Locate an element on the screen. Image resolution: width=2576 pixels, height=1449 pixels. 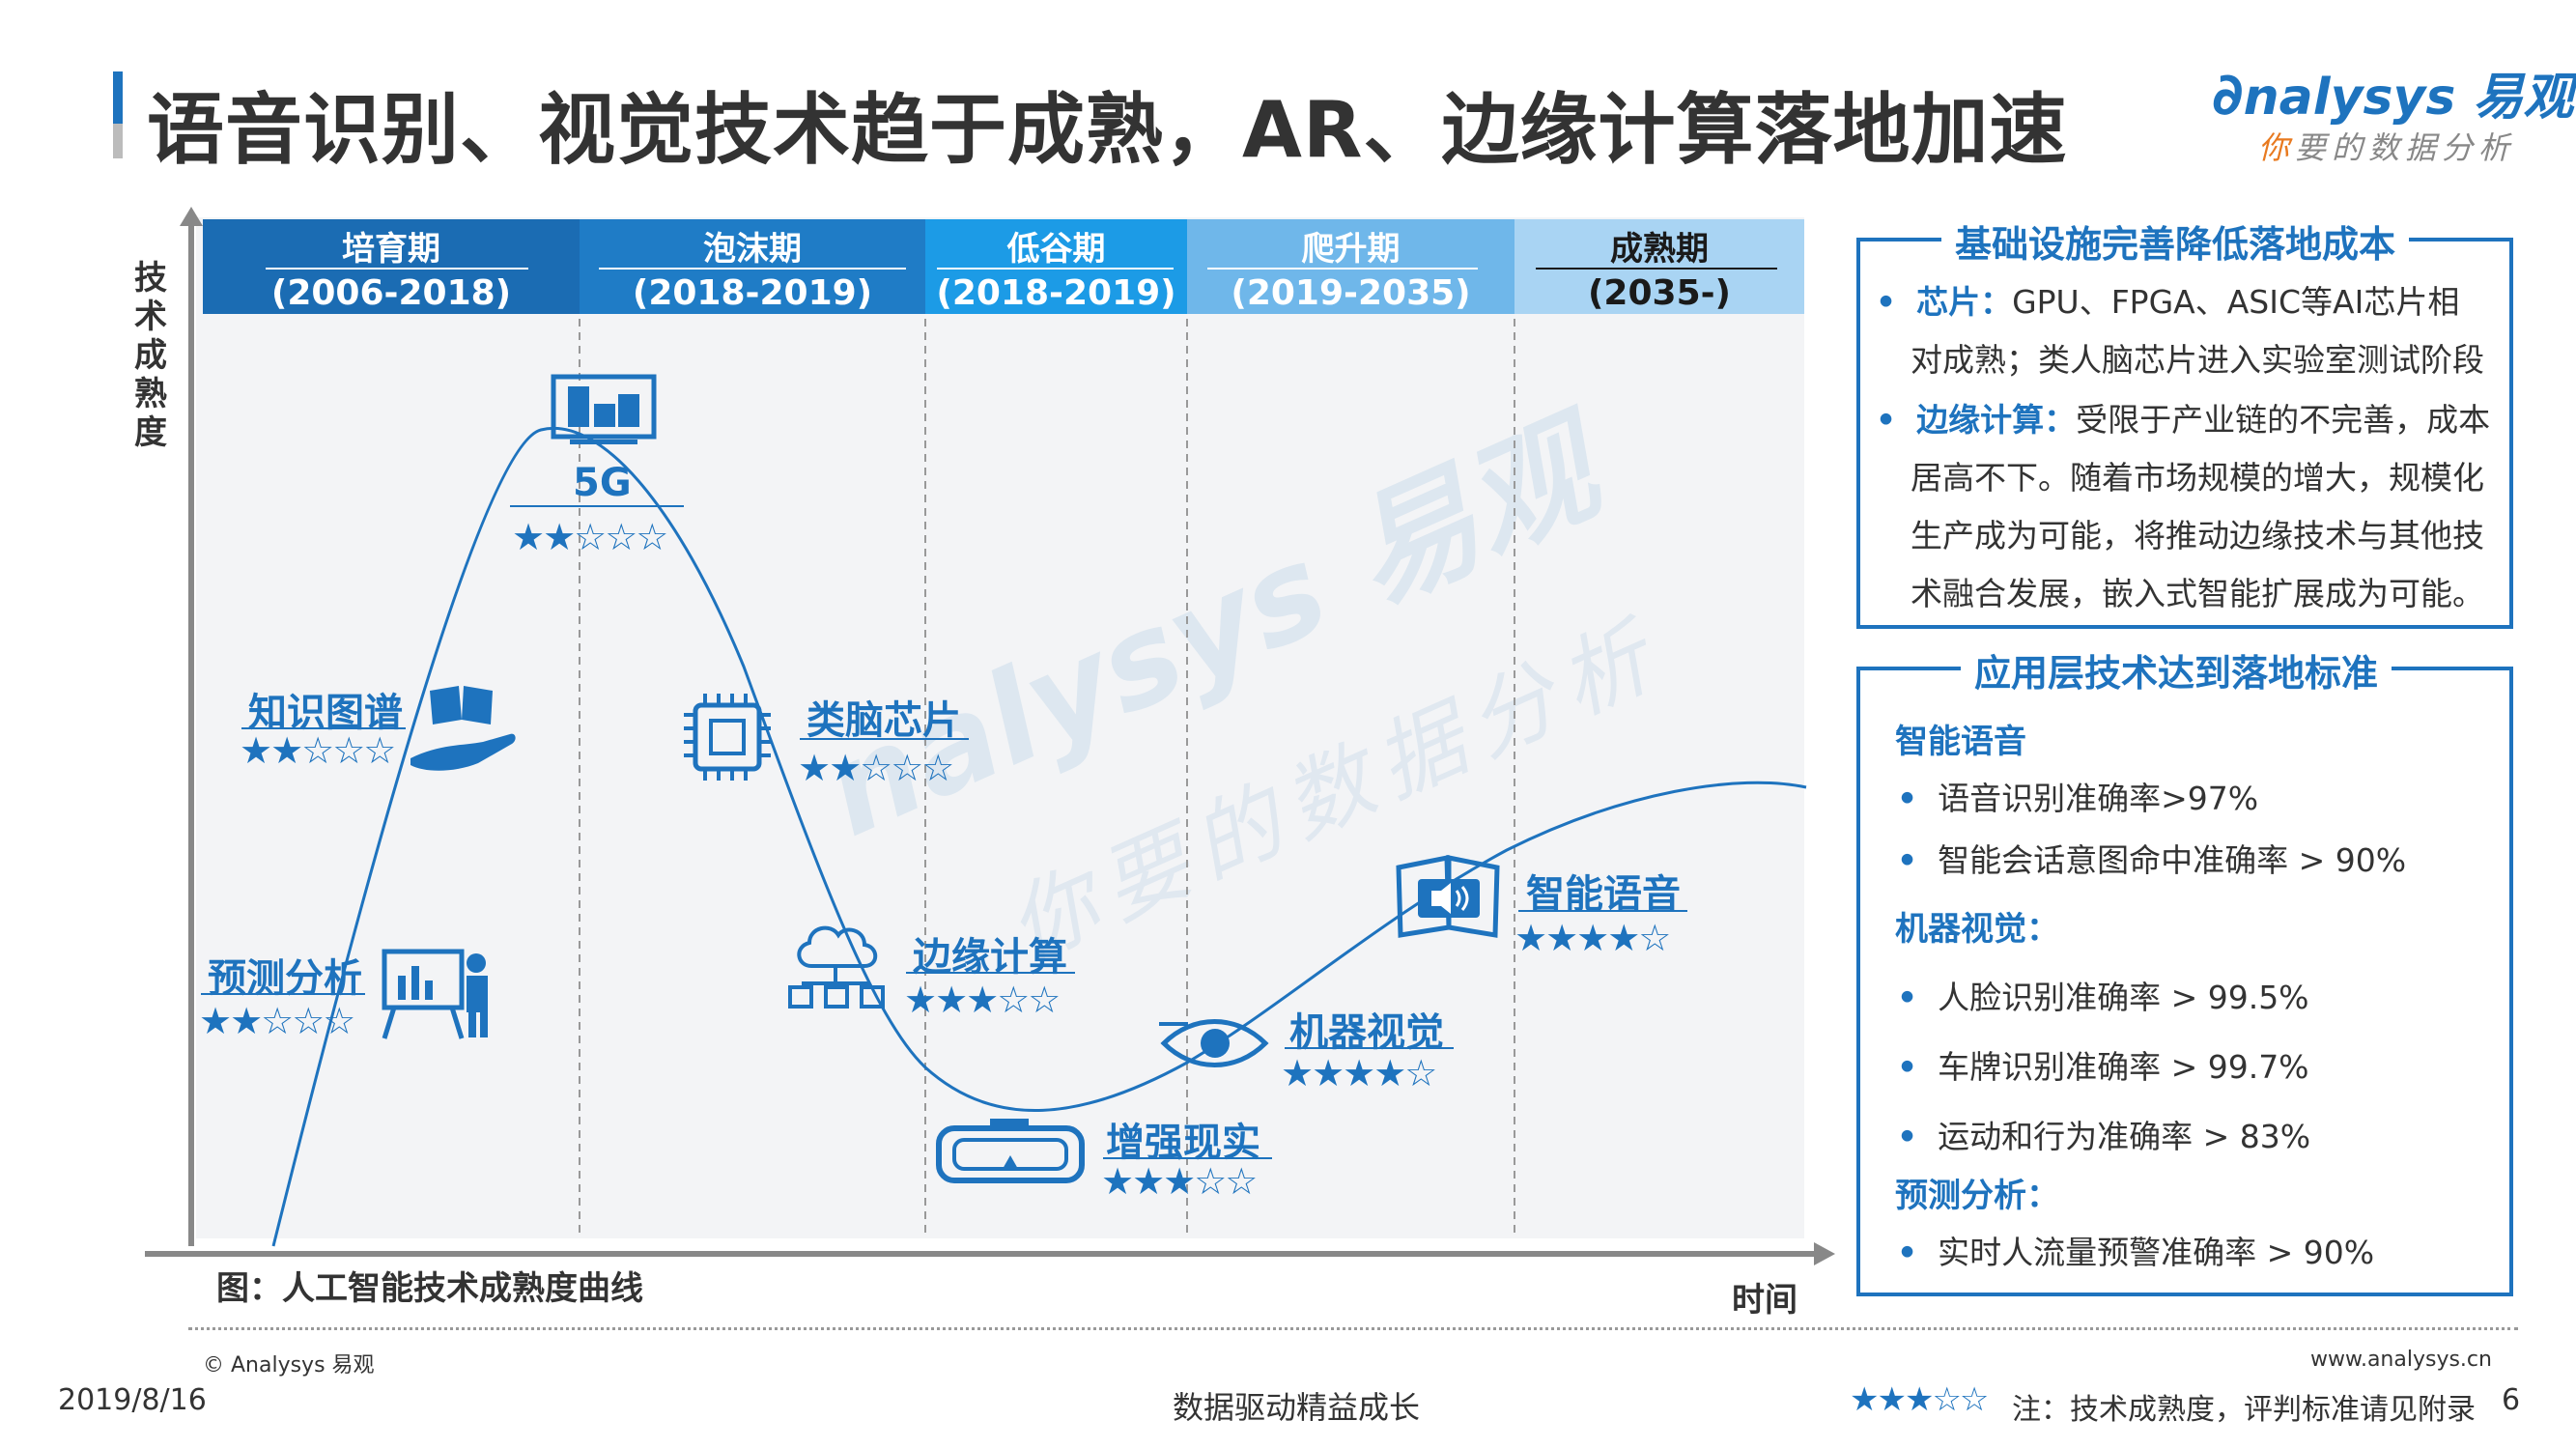
app-item-text: 车牌识别准确率 > 99.7% is located at coordinates (2123, 1067).